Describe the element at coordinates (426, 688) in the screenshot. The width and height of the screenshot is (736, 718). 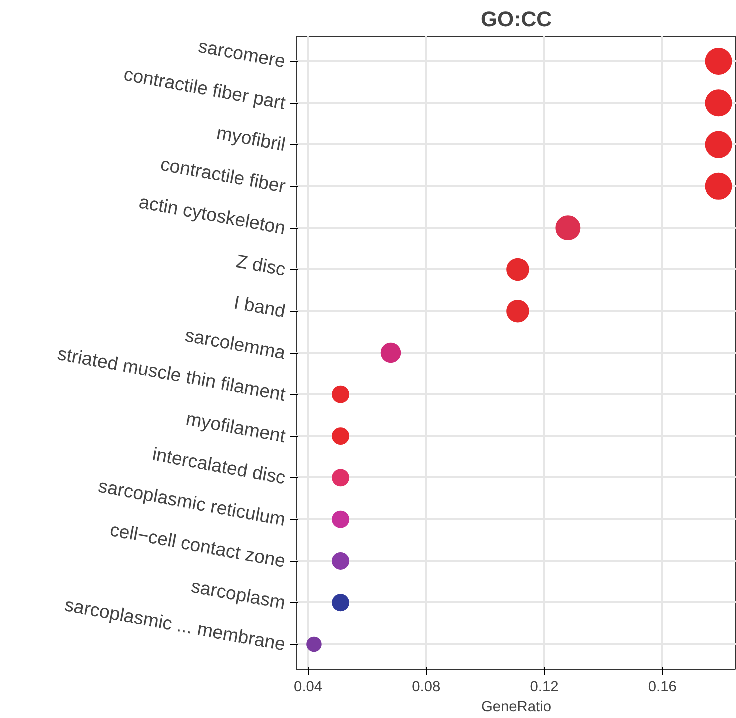
I see `x-tick-label: 0.08` at that location.